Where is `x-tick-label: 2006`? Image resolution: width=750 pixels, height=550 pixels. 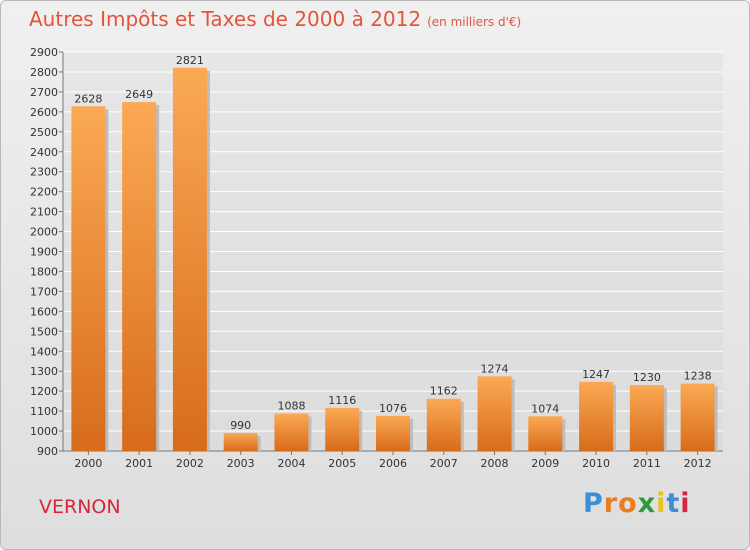
x-tick-label: 2006 is located at coordinates (393, 463).